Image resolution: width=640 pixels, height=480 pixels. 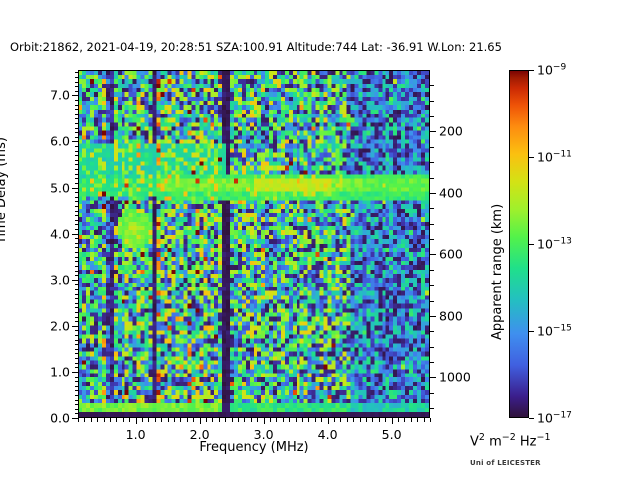 What do you see at coordinates (135, 434) in the screenshot?
I see `x-axis-tick-label: 1.0` at bounding box center [135, 434].